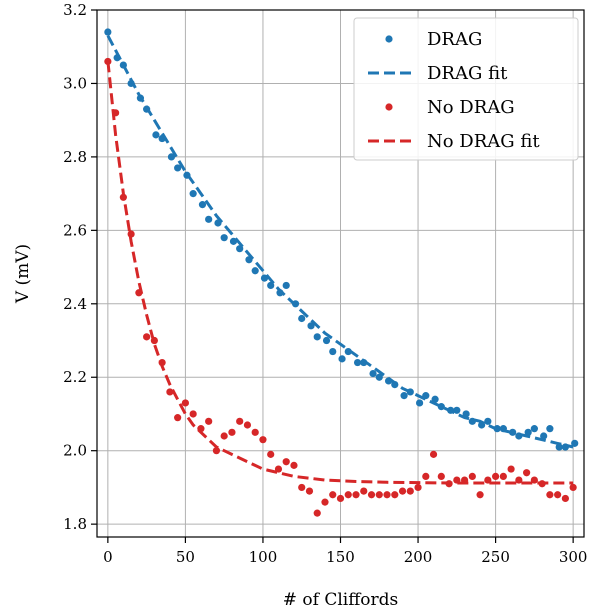  What do you see at coordinates (471, 107) in the screenshot?
I see `legend-label: No DRAG` at bounding box center [471, 107].